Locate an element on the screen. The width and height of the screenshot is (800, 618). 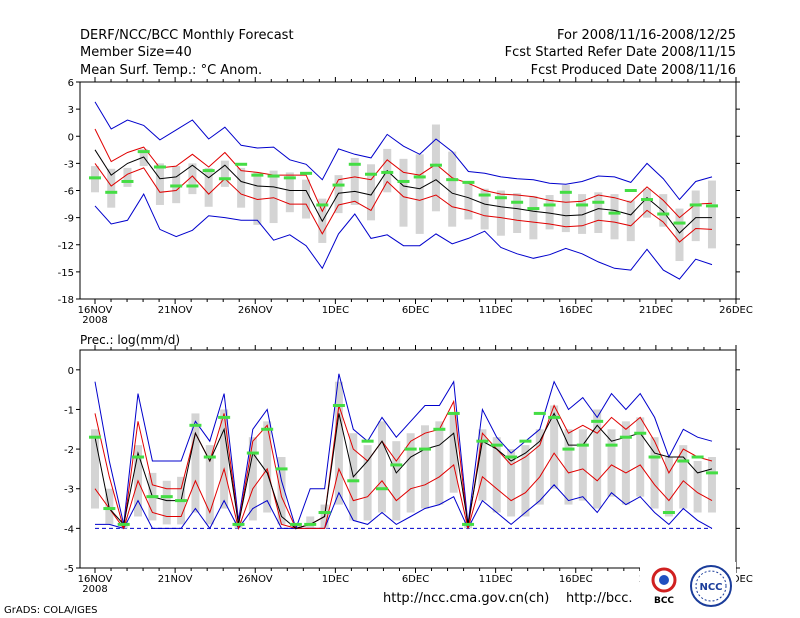
temp-mean-line is located at coordinates (403, 191).